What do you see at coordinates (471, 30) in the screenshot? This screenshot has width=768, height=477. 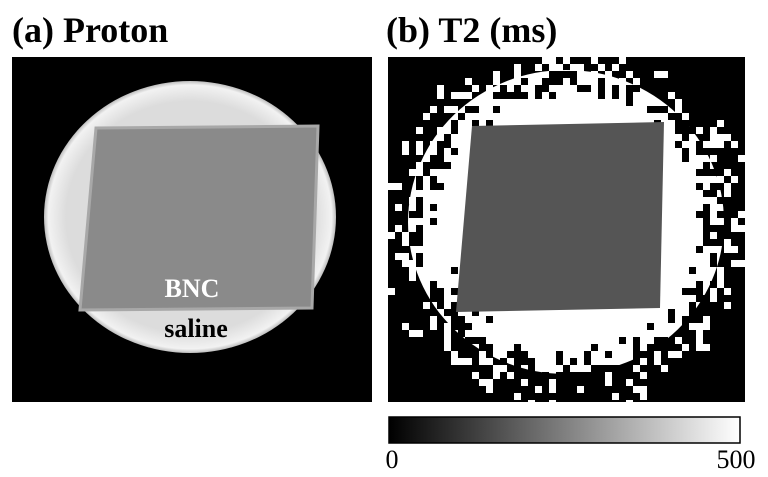 I see `panel-title: (b) T2 (ms)` at bounding box center [471, 30].